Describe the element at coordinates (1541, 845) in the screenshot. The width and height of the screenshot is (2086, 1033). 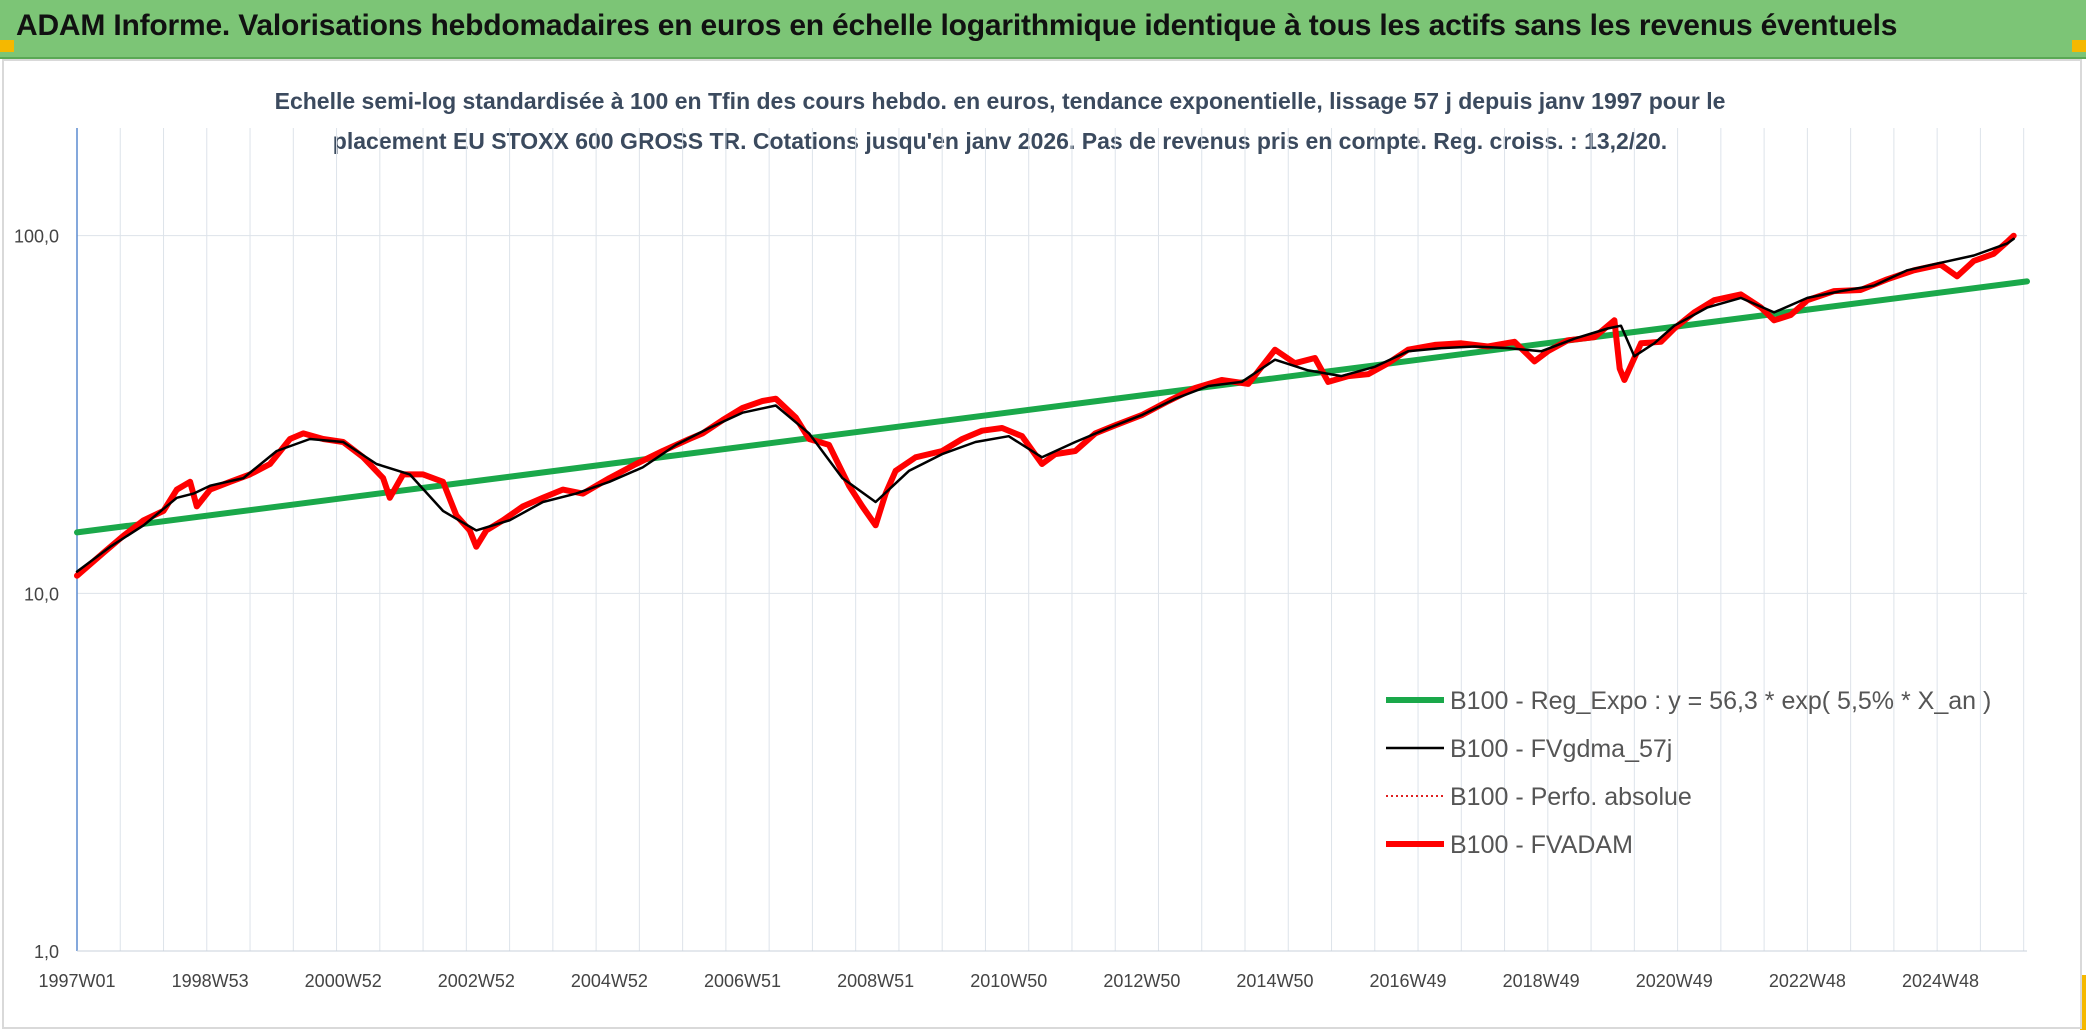
I see `legend-label: B100 - FVADAM` at that location.